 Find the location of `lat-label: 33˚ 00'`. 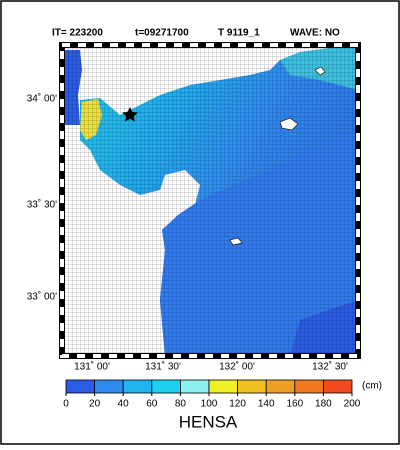

lat-label: 33˚ 00' is located at coordinates (42, 297).